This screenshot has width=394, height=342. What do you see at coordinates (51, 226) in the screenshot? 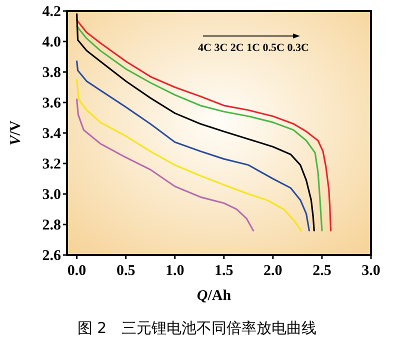
I see `y-tick-label: 2.8` at bounding box center [51, 226].